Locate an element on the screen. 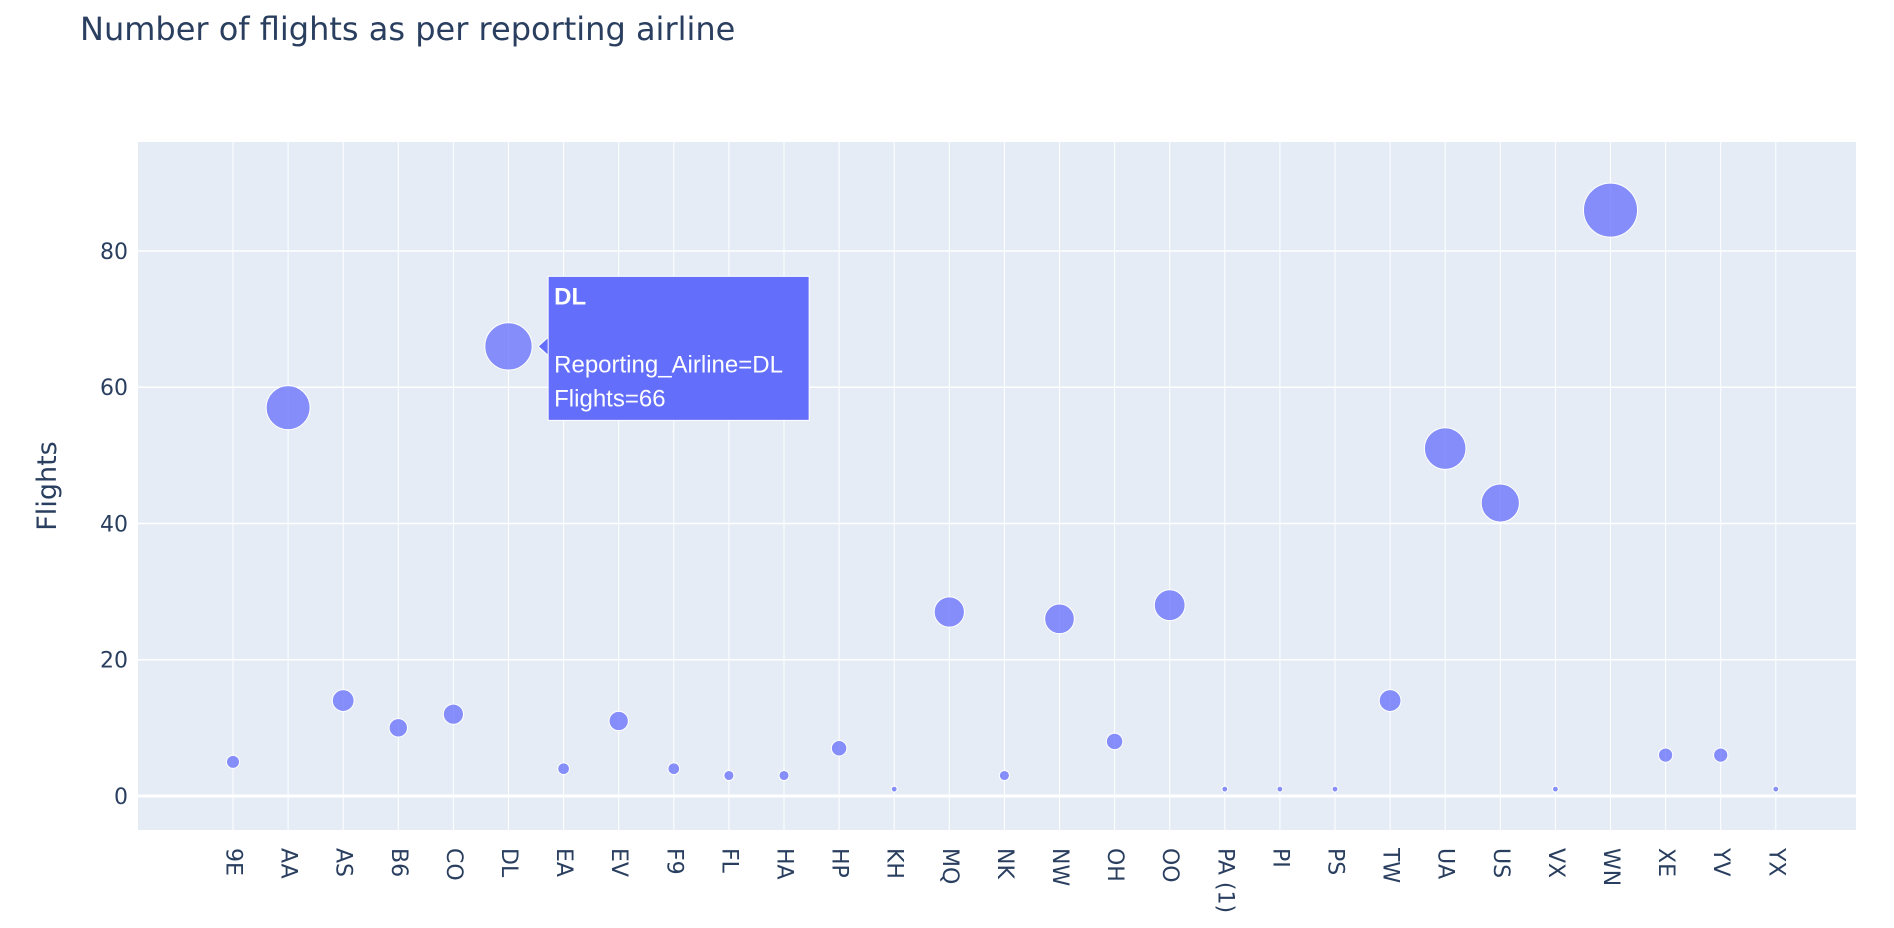 The image size is (1894, 928). x-tick-label: DL is located at coordinates (508, 863).